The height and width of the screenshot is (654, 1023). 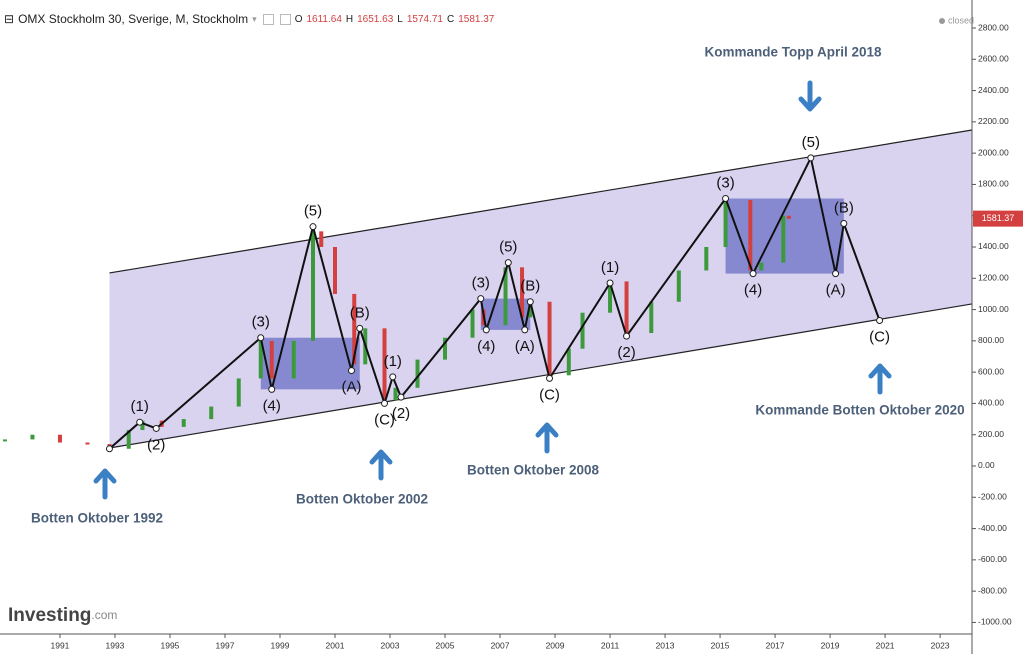 I want to click on ohlc-key: H, so click(x=349, y=19).